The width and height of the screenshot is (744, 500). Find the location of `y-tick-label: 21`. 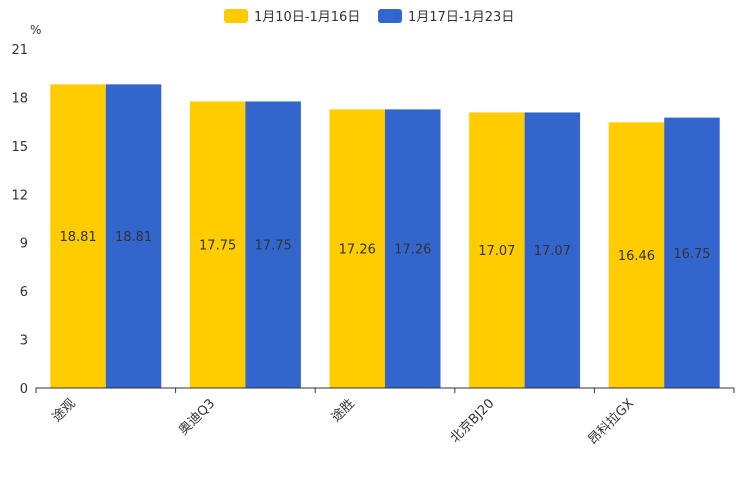

y-tick-label: 21 is located at coordinates (19, 50).